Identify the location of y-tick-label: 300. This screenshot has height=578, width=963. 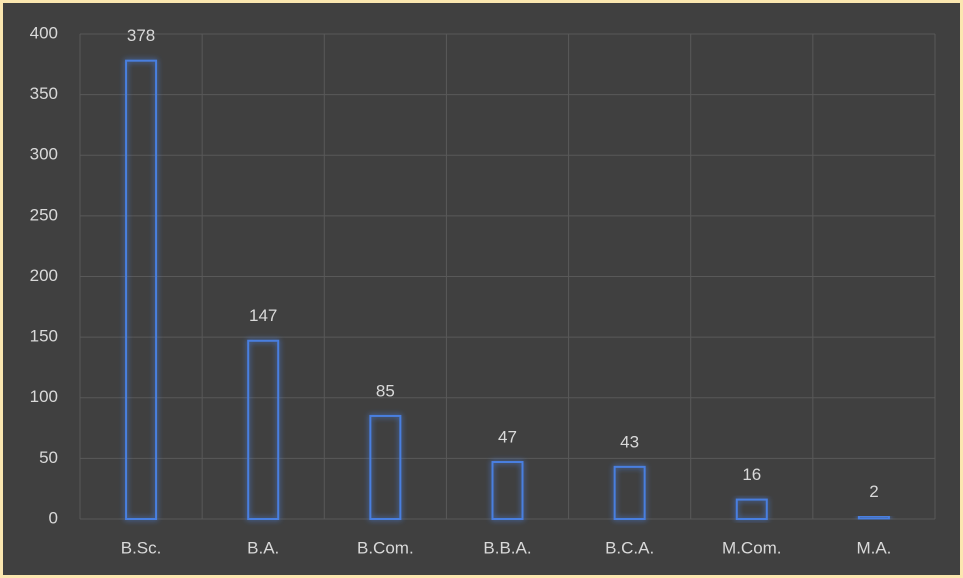
(44, 154).